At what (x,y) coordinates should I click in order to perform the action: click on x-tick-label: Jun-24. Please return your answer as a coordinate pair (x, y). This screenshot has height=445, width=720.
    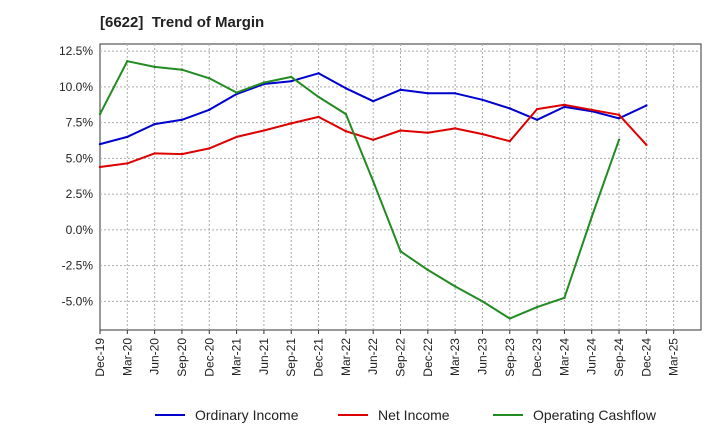
    Looking at the image, I should click on (592, 356).